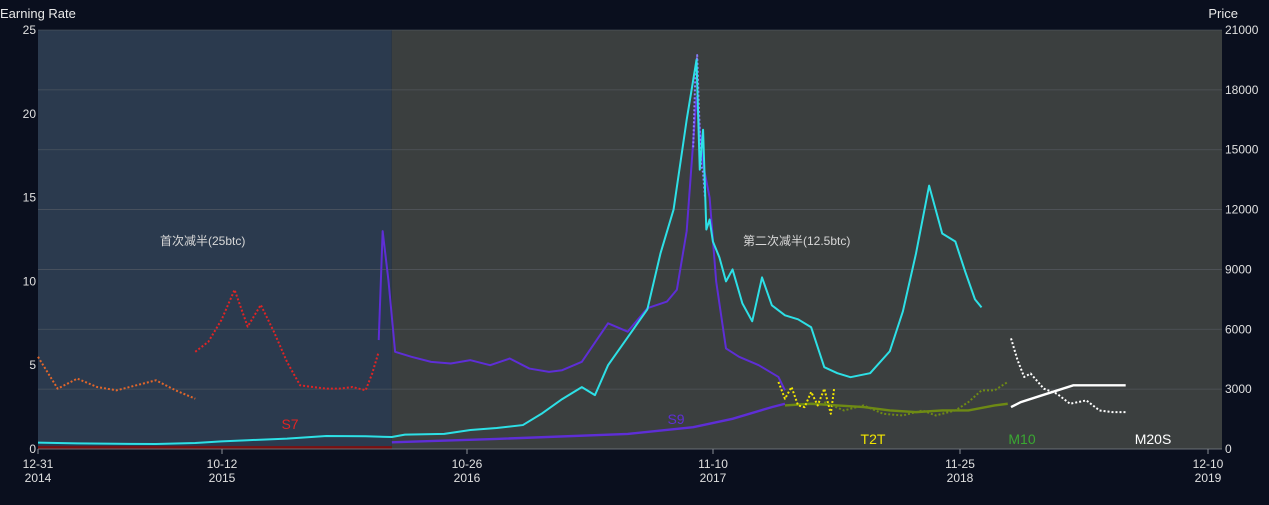  What do you see at coordinates (1238, 329) in the screenshot?
I see `right-tick-label-6000: 6000` at bounding box center [1238, 329].